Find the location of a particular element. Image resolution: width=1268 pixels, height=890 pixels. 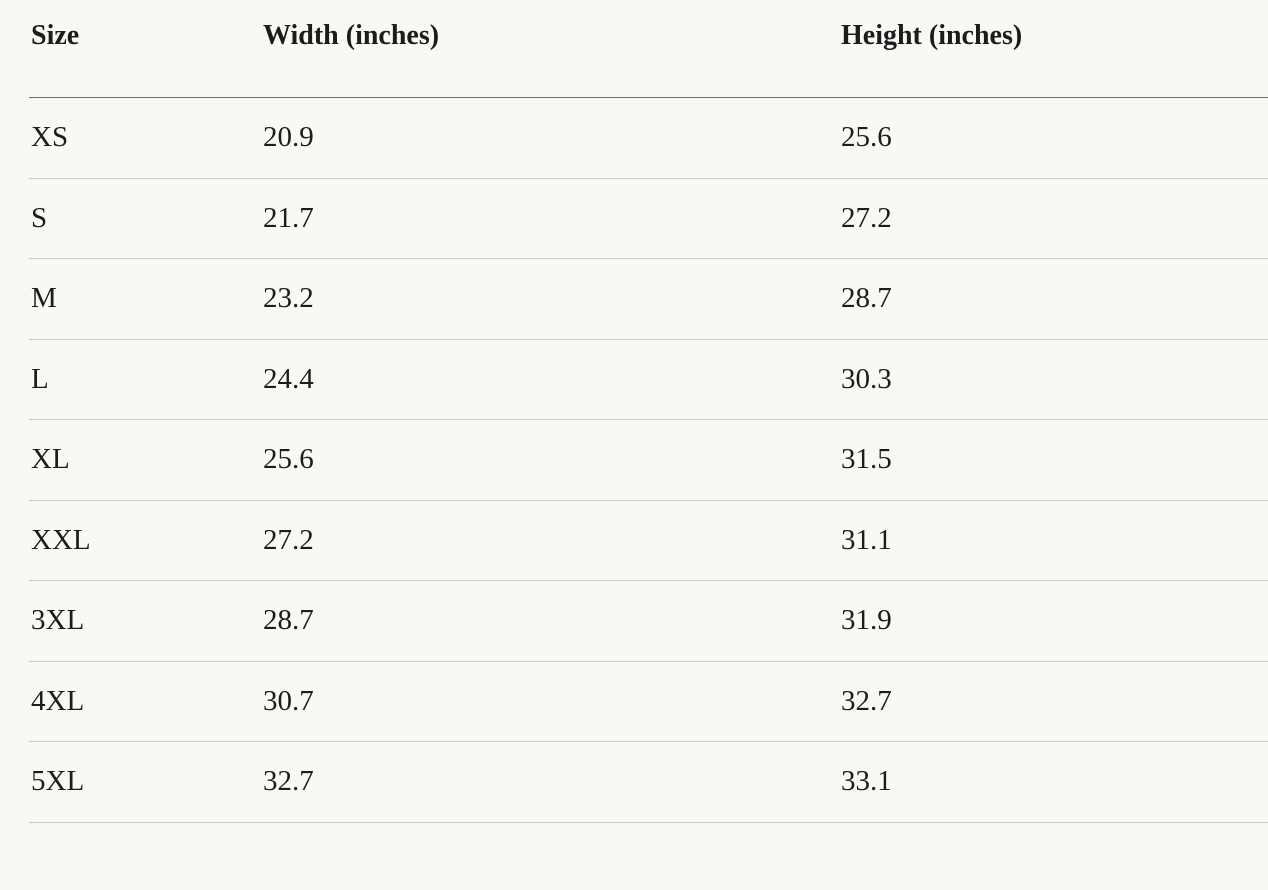

table-cell: XXL is located at coordinates (61, 539).